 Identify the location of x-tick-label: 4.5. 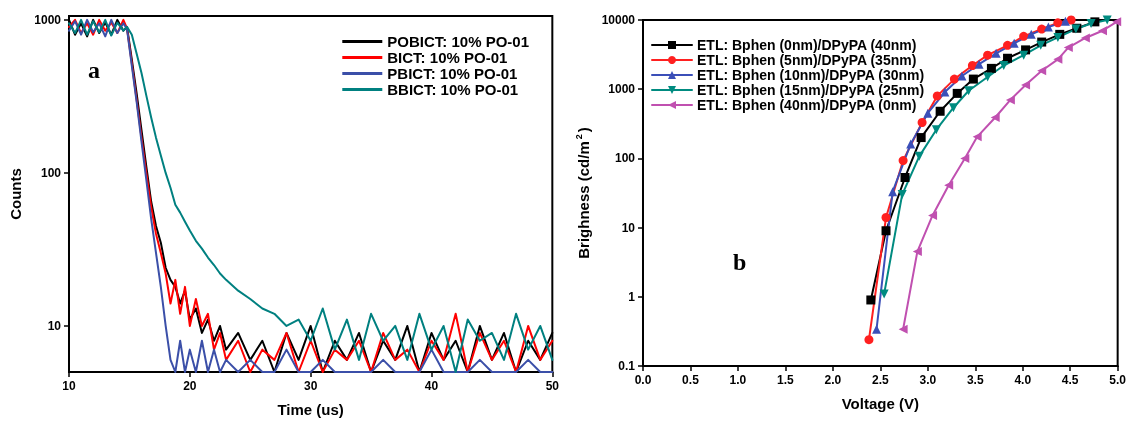
(1070, 380).